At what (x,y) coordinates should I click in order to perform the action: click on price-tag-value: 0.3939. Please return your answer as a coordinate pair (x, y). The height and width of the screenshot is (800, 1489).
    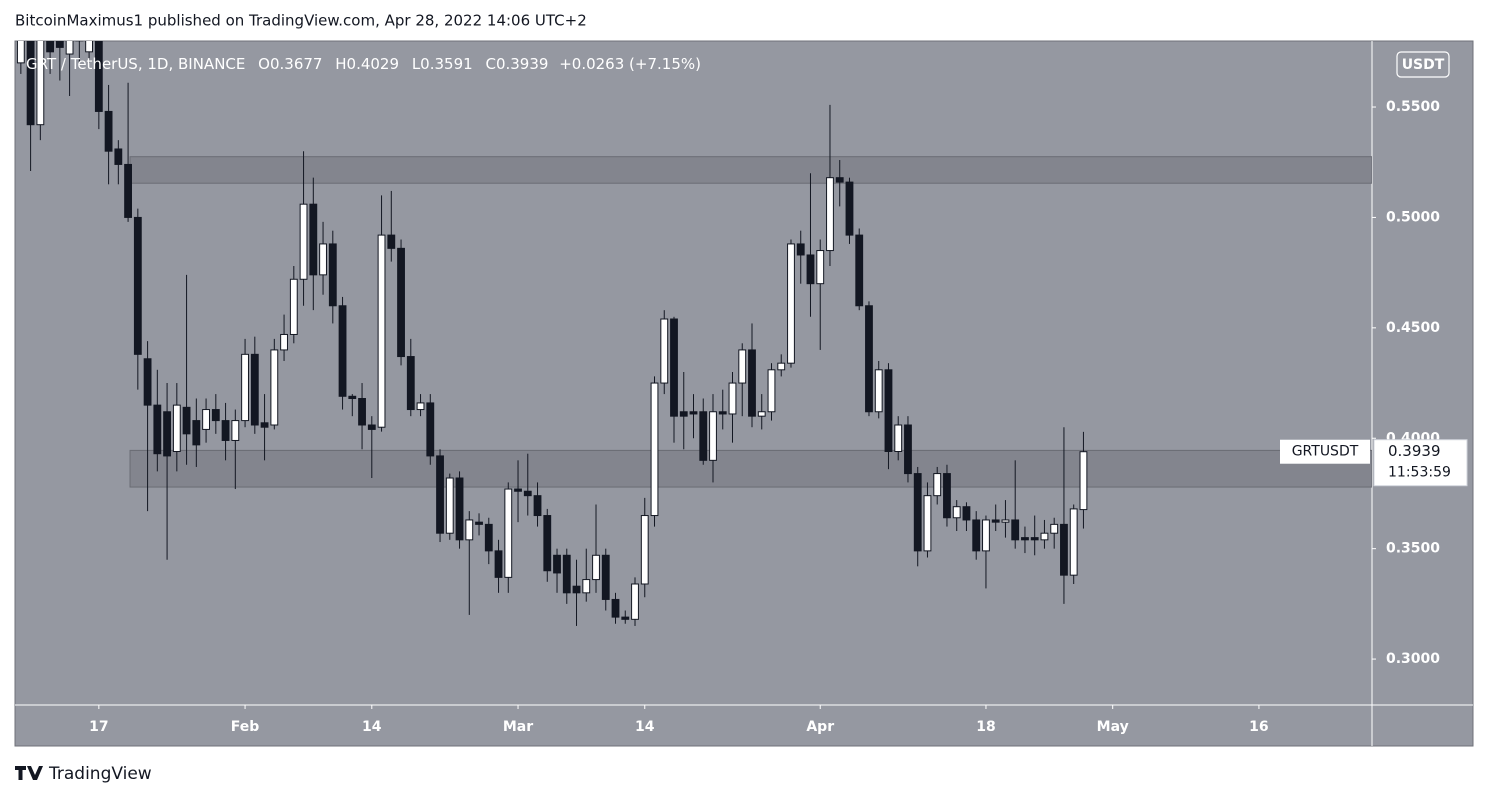
    Looking at the image, I should click on (1414, 451).